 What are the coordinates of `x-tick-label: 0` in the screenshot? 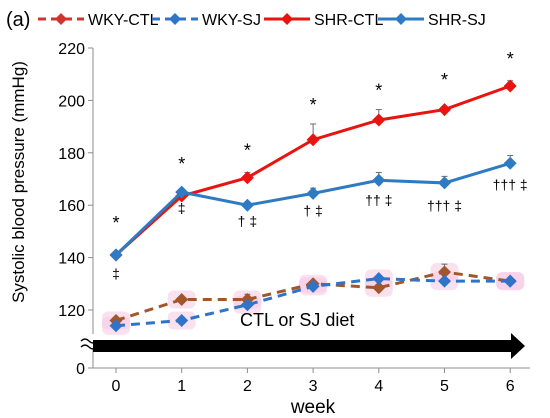 It's located at (116, 386).